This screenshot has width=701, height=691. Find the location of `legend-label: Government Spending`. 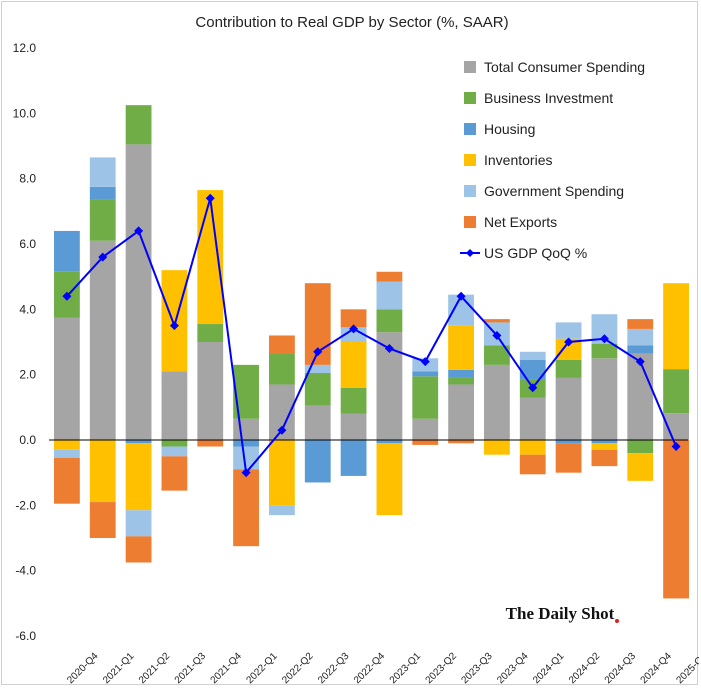

legend-label: Government Spending is located at coordinates (554, 191).